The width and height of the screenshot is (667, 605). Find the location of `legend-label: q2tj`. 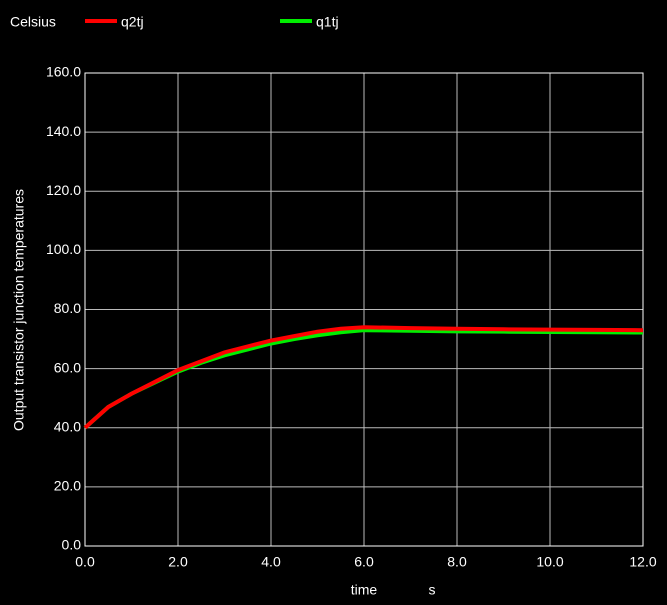

legend-label: q2tj is located at coordinates (132, 22).